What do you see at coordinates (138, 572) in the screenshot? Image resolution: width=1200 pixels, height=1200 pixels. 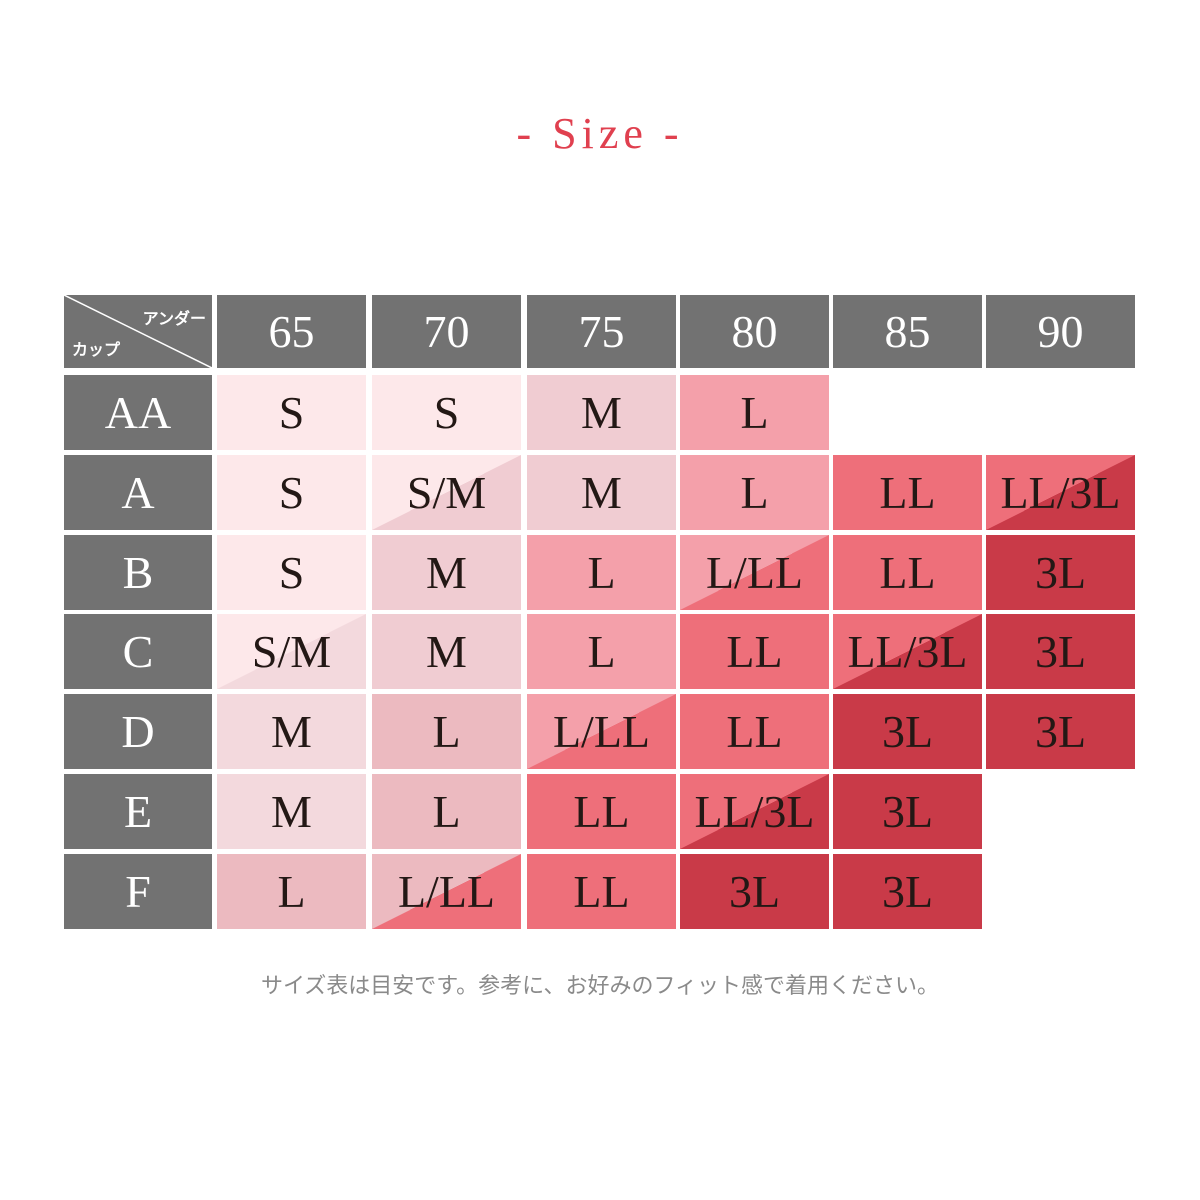 I see `row-header: B` at bounding box center [138, 572].